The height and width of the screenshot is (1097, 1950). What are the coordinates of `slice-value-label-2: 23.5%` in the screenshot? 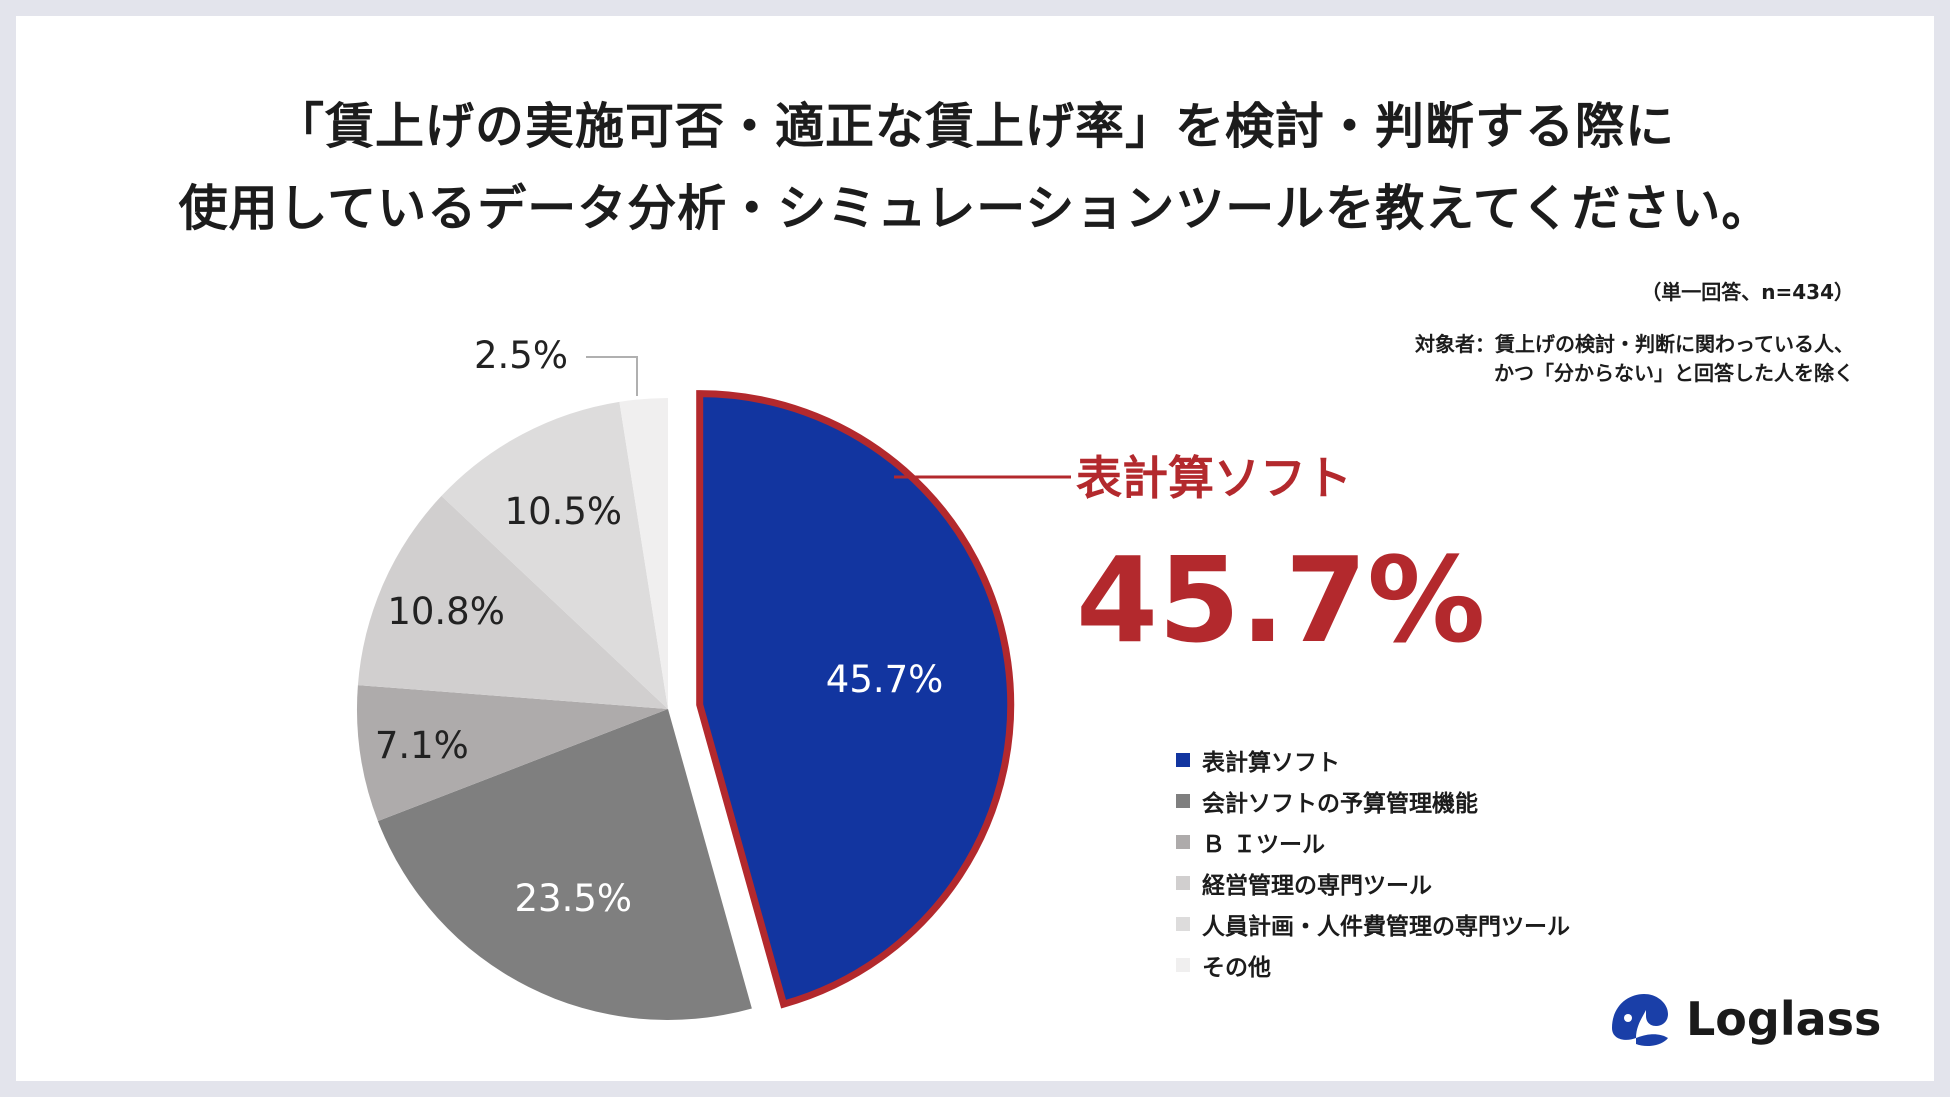 It's located at (573, 898).